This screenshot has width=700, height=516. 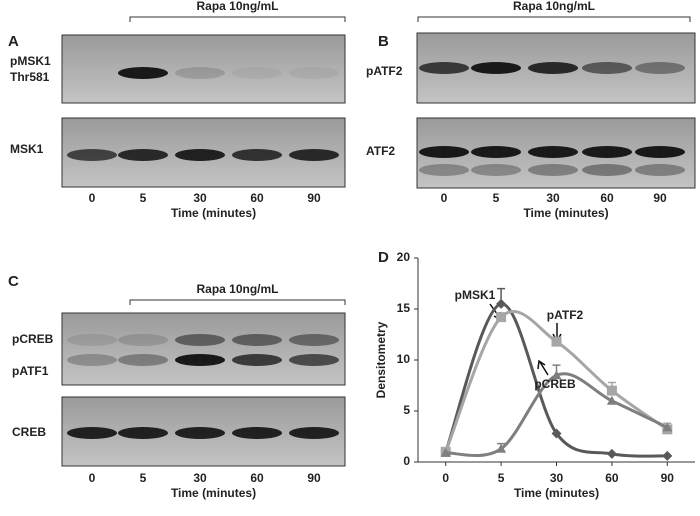 What do you see at coordinates (406, 410) in the screenshot?
I see `y-tick-label: 5` at bounding box center [406, 410].